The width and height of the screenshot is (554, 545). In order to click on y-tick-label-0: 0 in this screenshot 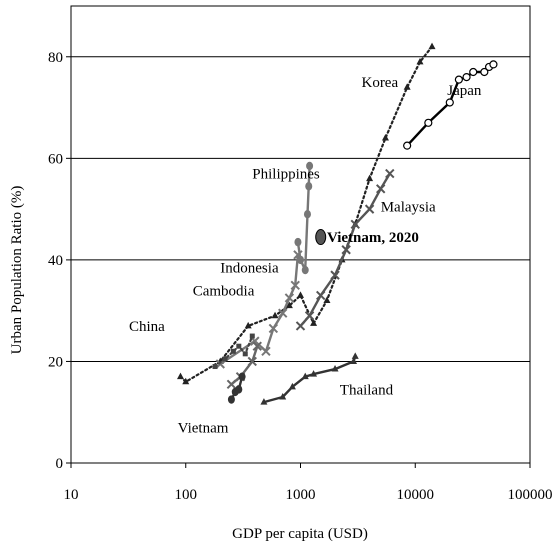, I will do `click(60, 464)`.